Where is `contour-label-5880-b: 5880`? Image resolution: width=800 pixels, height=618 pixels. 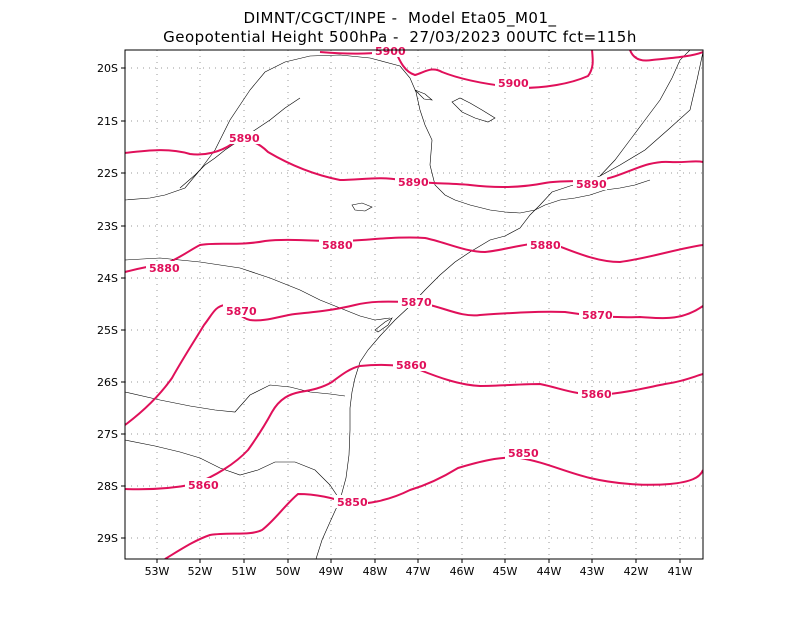
contour-label-5880-b: 5880 is located at coordinates (337, 245).